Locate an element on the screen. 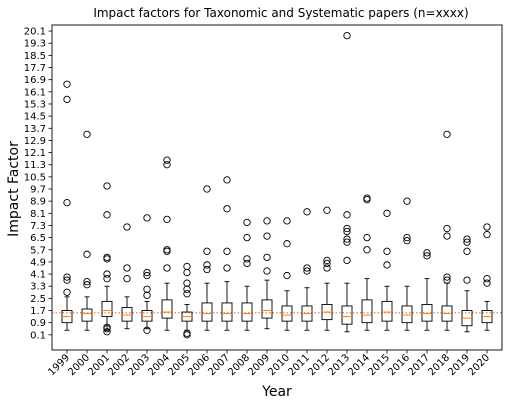  x-tick-label: 1999 is located at coordinates (59, 365).